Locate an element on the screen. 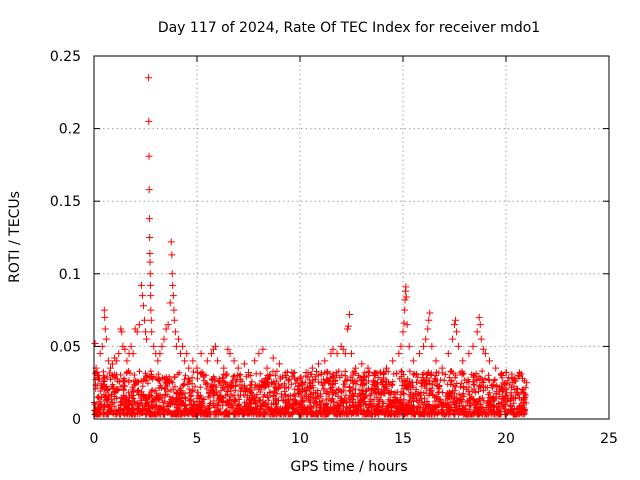 This screenshot has width=640, height=480. x-tick-label: 20 is located at coordinates (506, 439).